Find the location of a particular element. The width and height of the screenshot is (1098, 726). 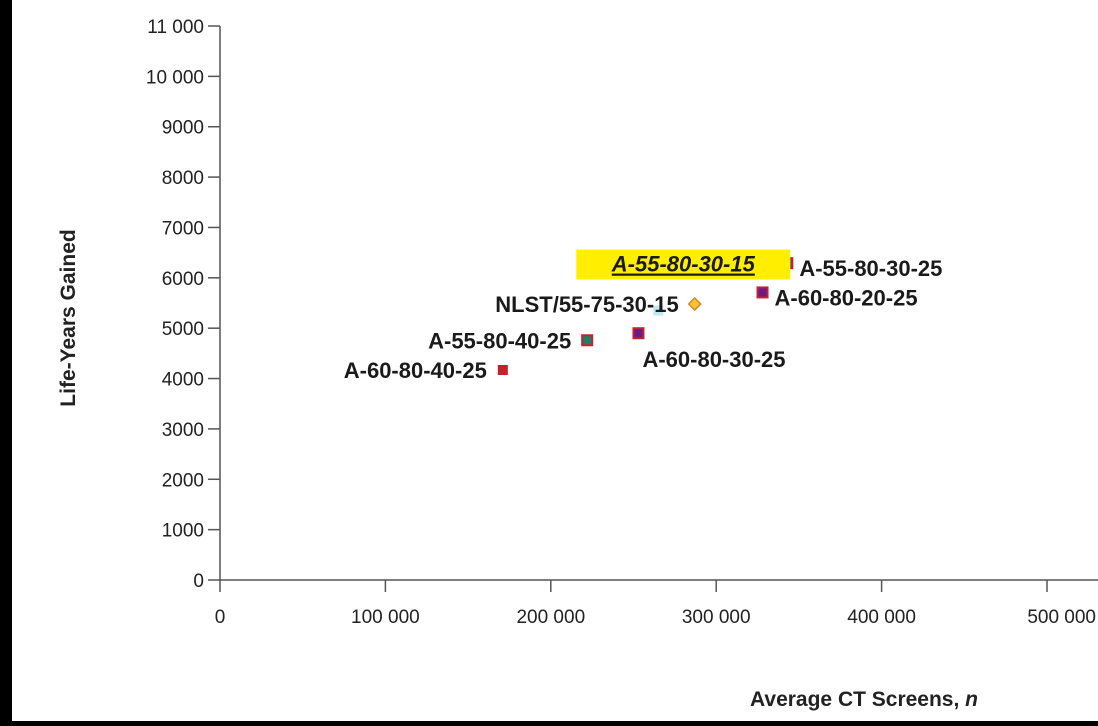

point-label: A-55-80-40-25 is located at coordinates (499, 340).